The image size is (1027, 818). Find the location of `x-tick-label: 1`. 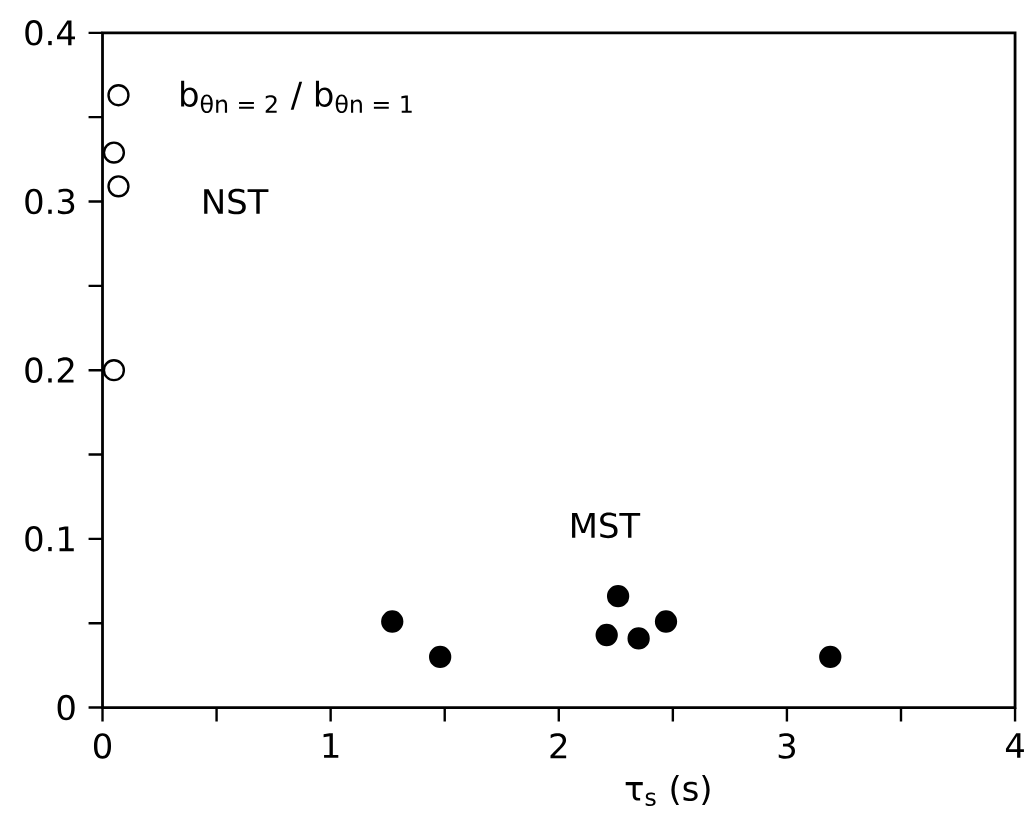

x-tick-label: 1 is located at coordinates (331, 745).